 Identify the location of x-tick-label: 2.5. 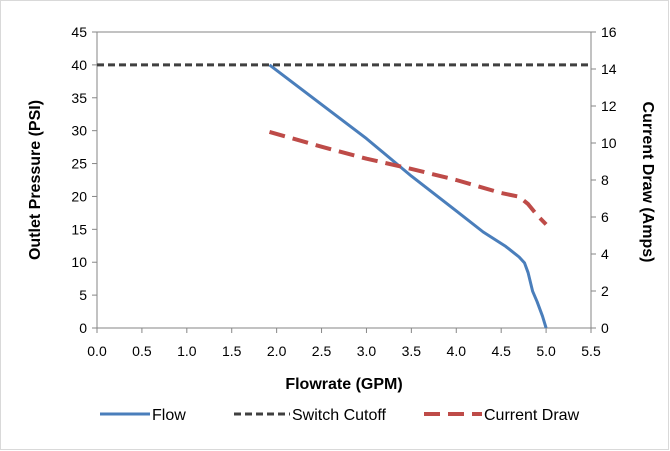
(322, 351).